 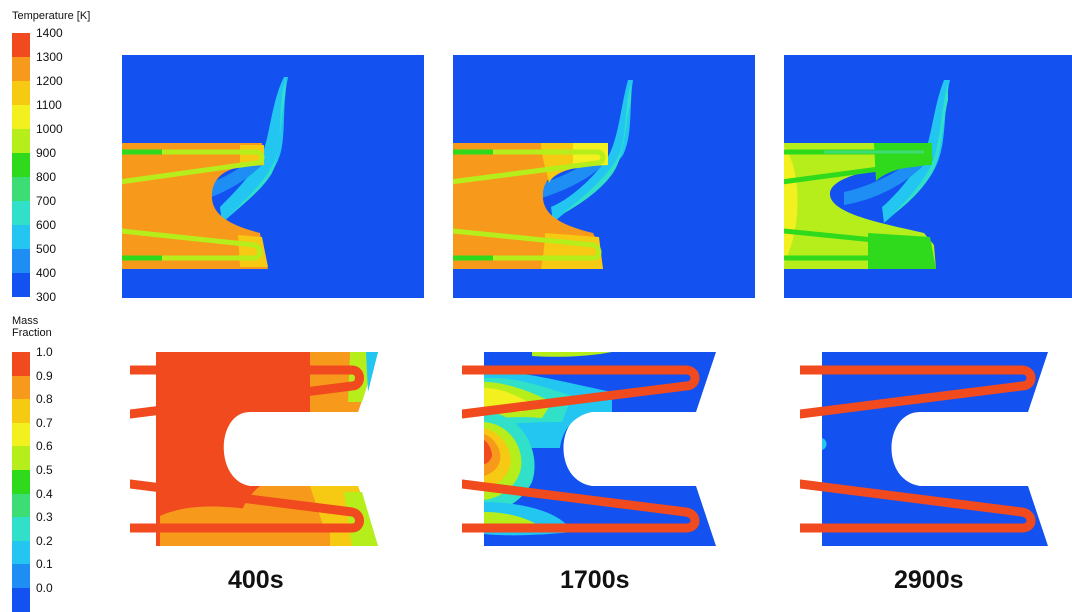 I want to click on temperature-tick-label: 1300, so click(x=49, y=57).